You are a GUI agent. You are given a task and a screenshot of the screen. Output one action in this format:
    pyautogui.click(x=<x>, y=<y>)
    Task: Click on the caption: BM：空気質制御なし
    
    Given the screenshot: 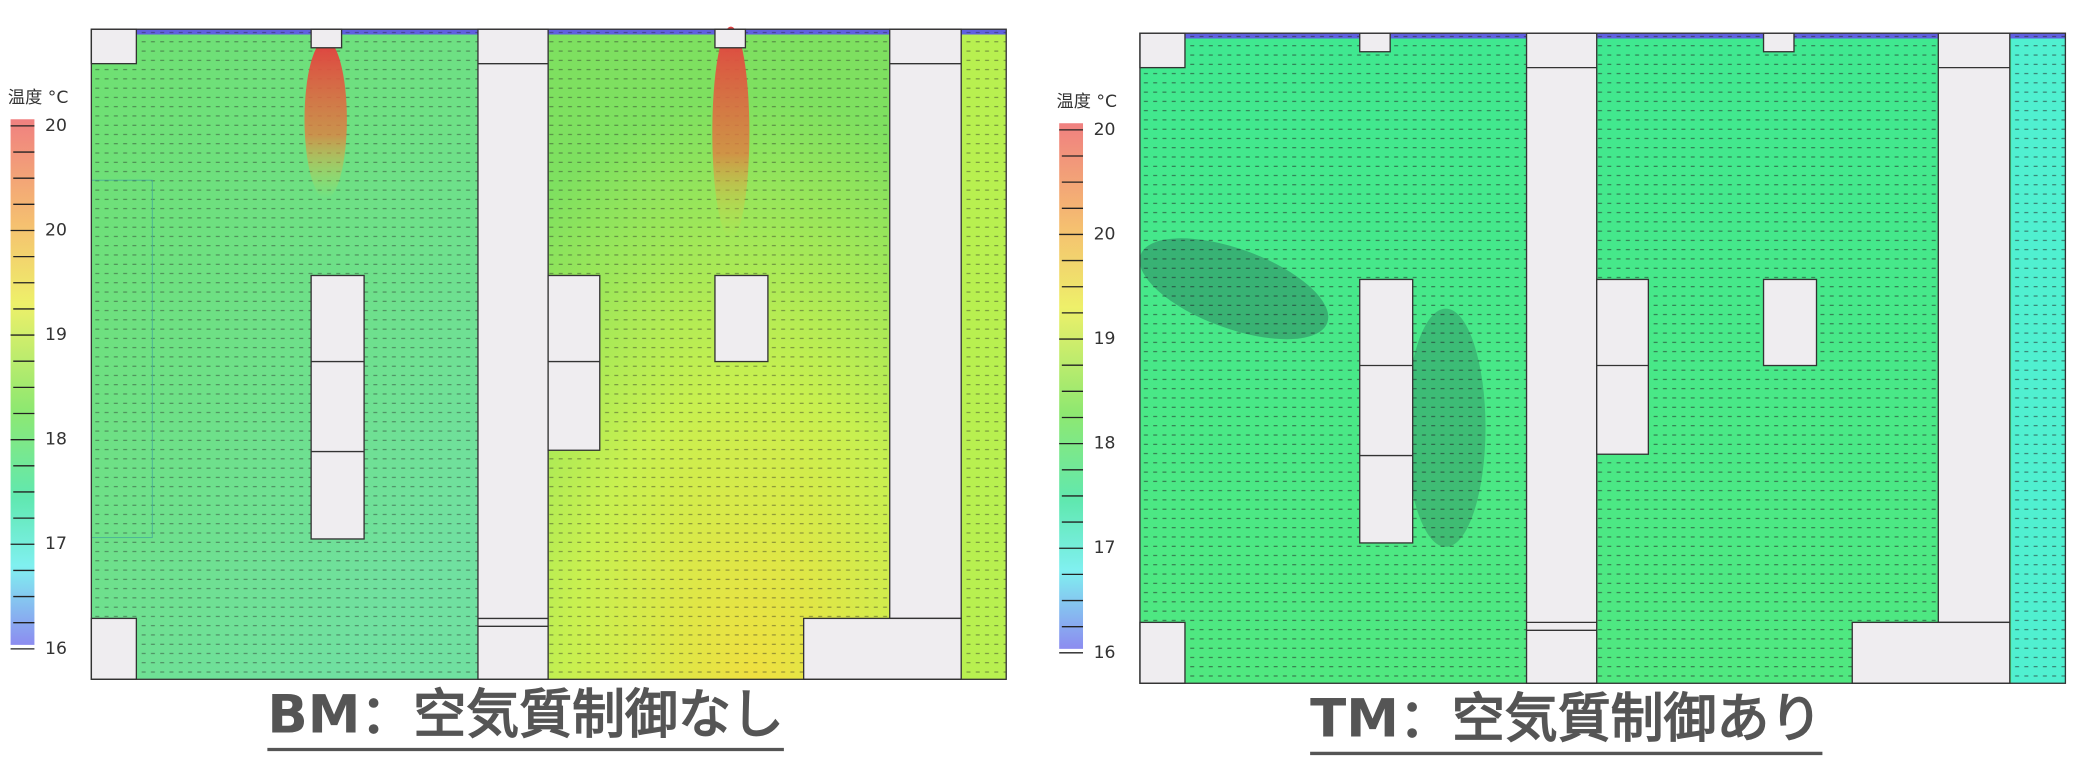 What is the action you would take?
    pyautogui.click(x=525, y=714)
    